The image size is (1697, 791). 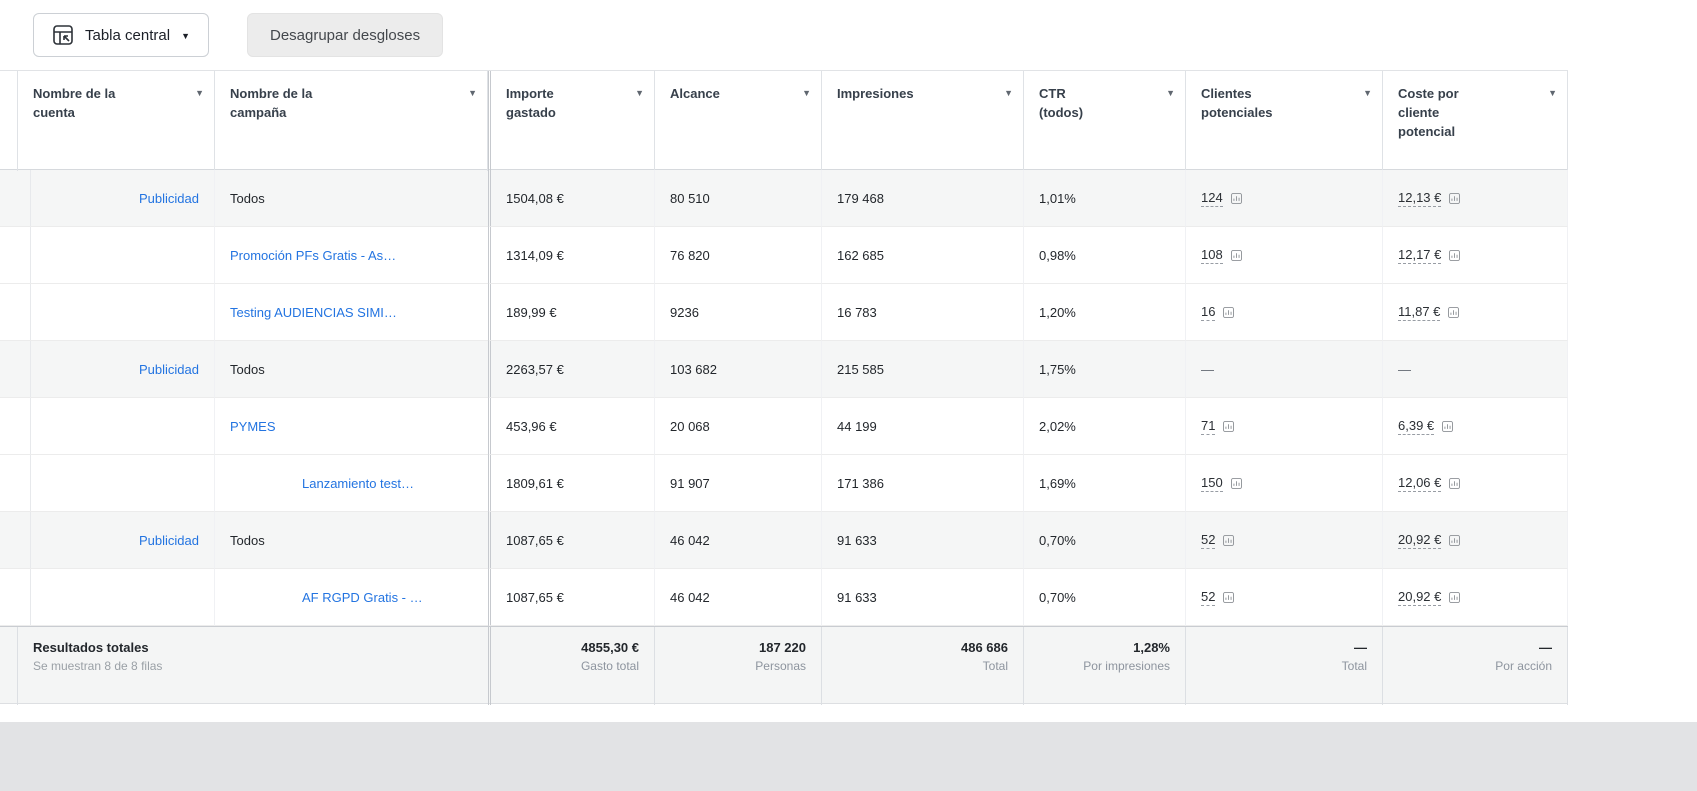 I want to click on table-view-selector: Tabla central ▼, so click(x=121, y=35).